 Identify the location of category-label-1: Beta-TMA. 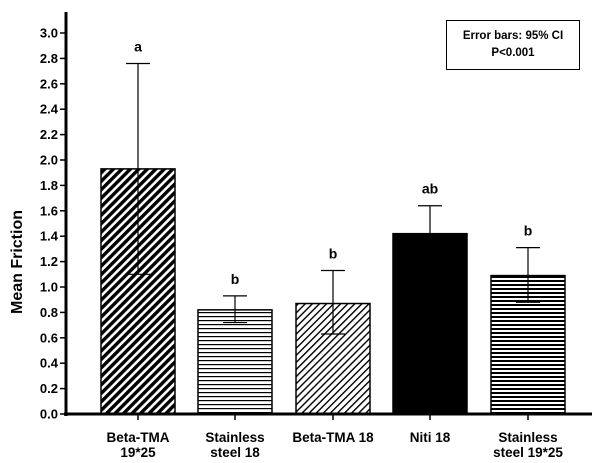
(138, 437).